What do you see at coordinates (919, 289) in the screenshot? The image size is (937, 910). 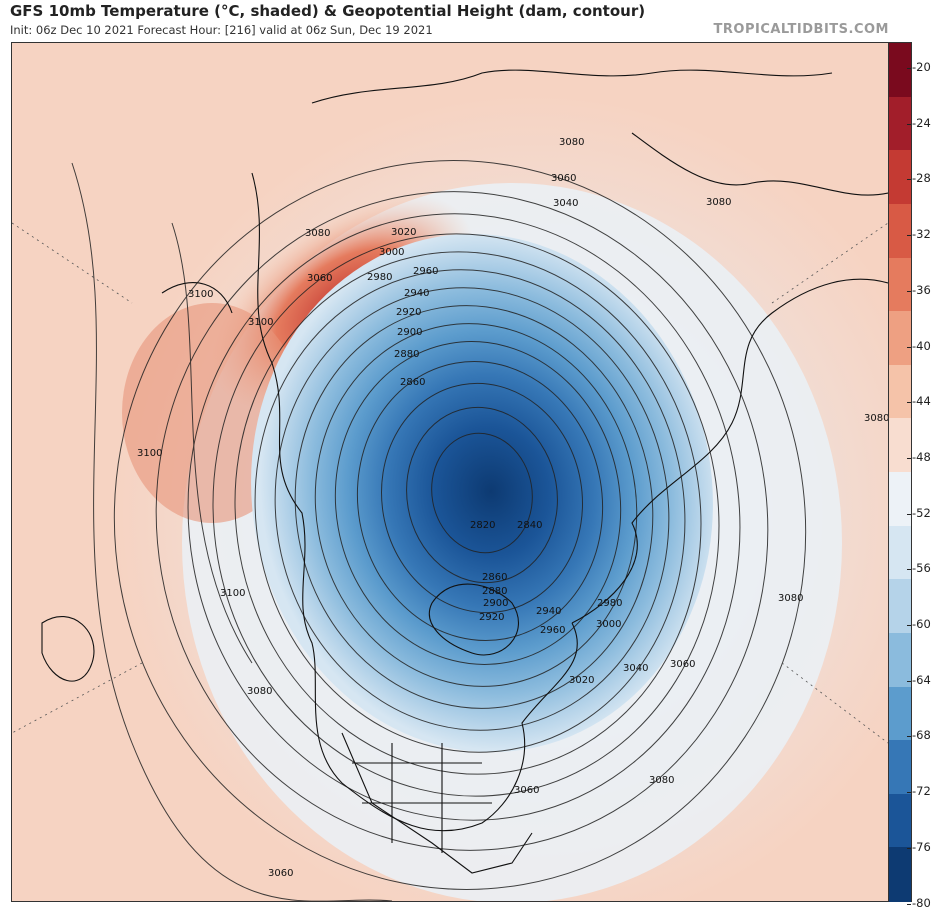 I see `colorbar-tick-label: -36` at bounding box center [919, 289].